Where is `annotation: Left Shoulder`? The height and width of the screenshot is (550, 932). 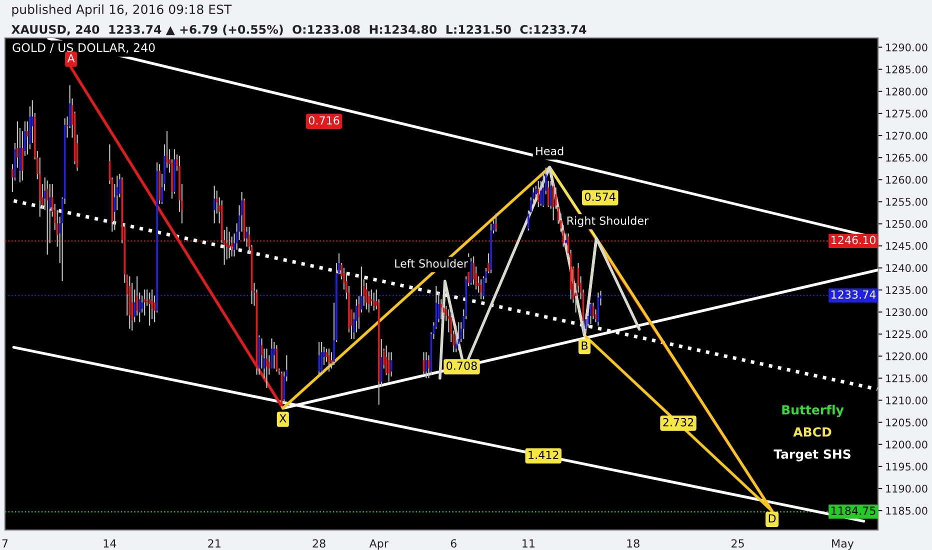 annotation: Left Shoulder is located at coordinates (431, 263).